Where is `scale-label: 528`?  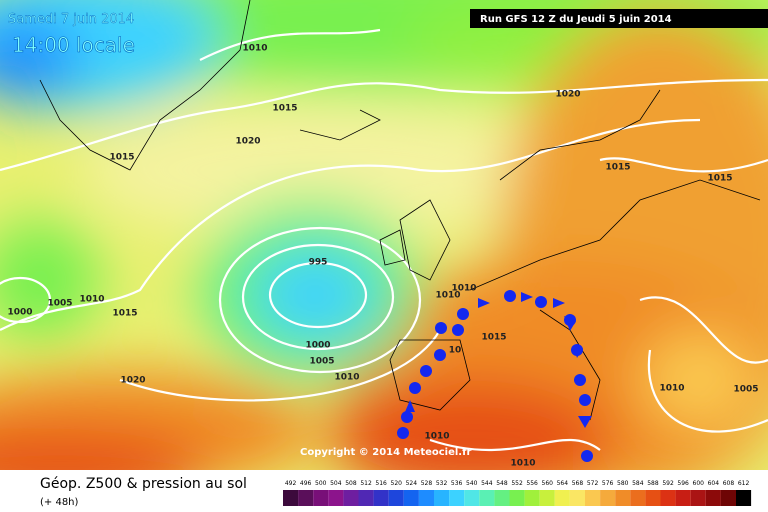
scale-label: 528 is located at coordinates (427, 483).